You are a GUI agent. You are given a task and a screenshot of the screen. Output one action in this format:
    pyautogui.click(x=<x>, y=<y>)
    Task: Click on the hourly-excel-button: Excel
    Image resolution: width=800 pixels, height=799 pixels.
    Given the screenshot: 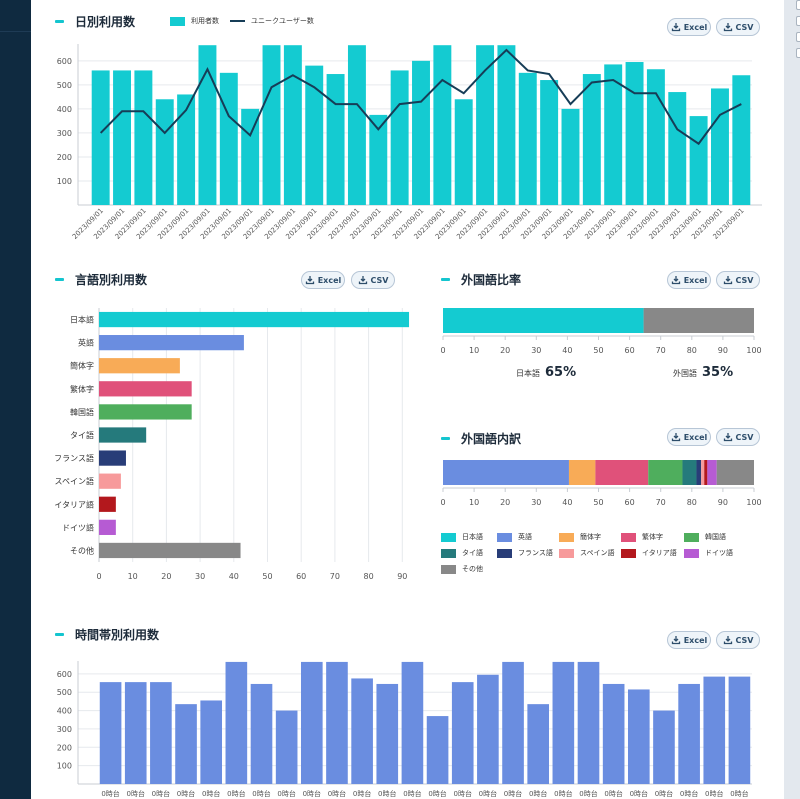 What is the action you would take?
    pyautogui.click(x=689, y=640)
    